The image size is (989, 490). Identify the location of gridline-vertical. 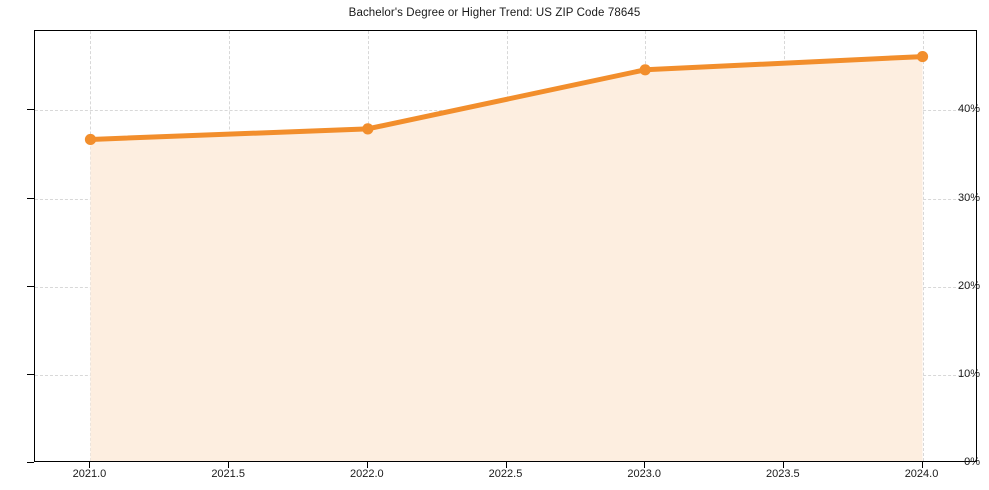
(923, 246).